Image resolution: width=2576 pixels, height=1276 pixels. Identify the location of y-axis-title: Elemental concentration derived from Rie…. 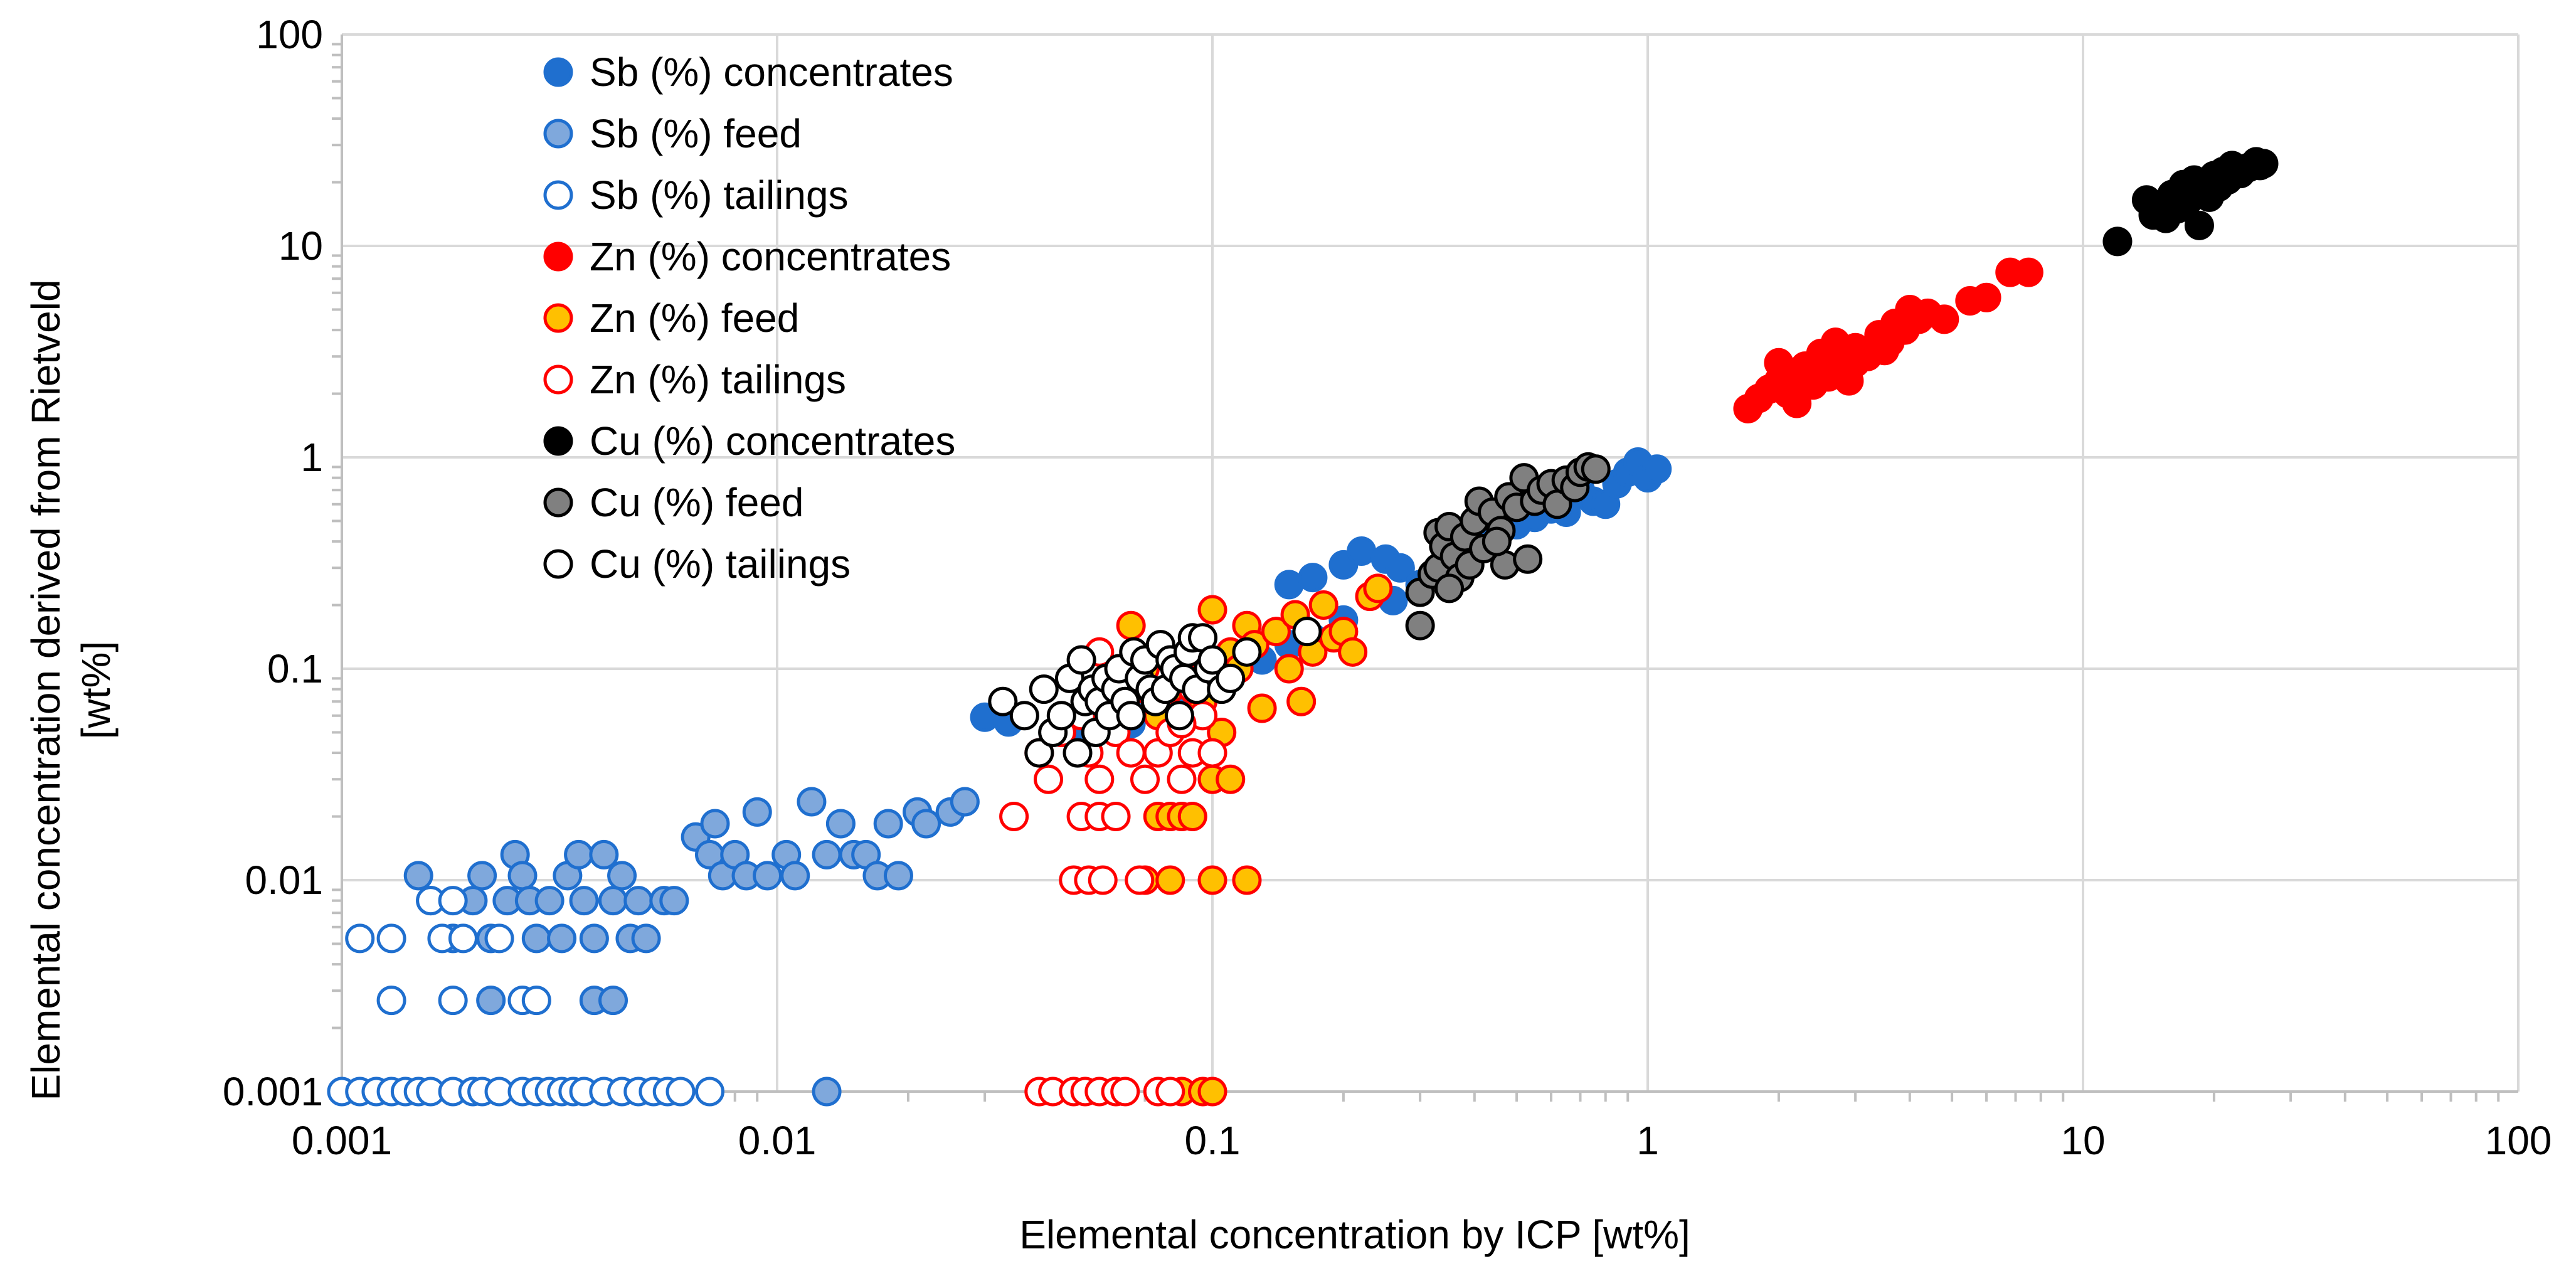
(45, 689).